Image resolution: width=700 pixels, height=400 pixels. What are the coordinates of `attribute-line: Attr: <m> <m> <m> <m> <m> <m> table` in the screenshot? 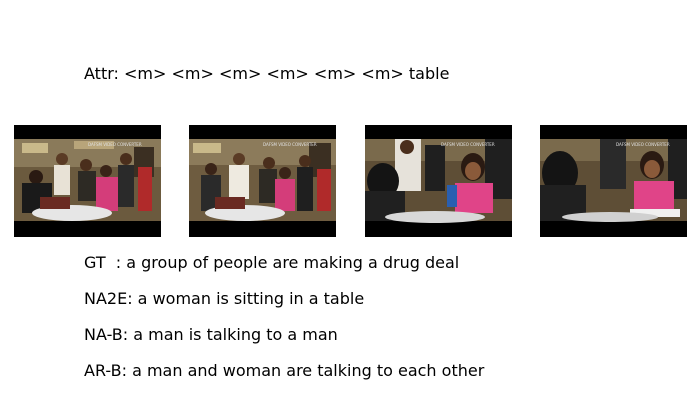 It's located at (267, 73).